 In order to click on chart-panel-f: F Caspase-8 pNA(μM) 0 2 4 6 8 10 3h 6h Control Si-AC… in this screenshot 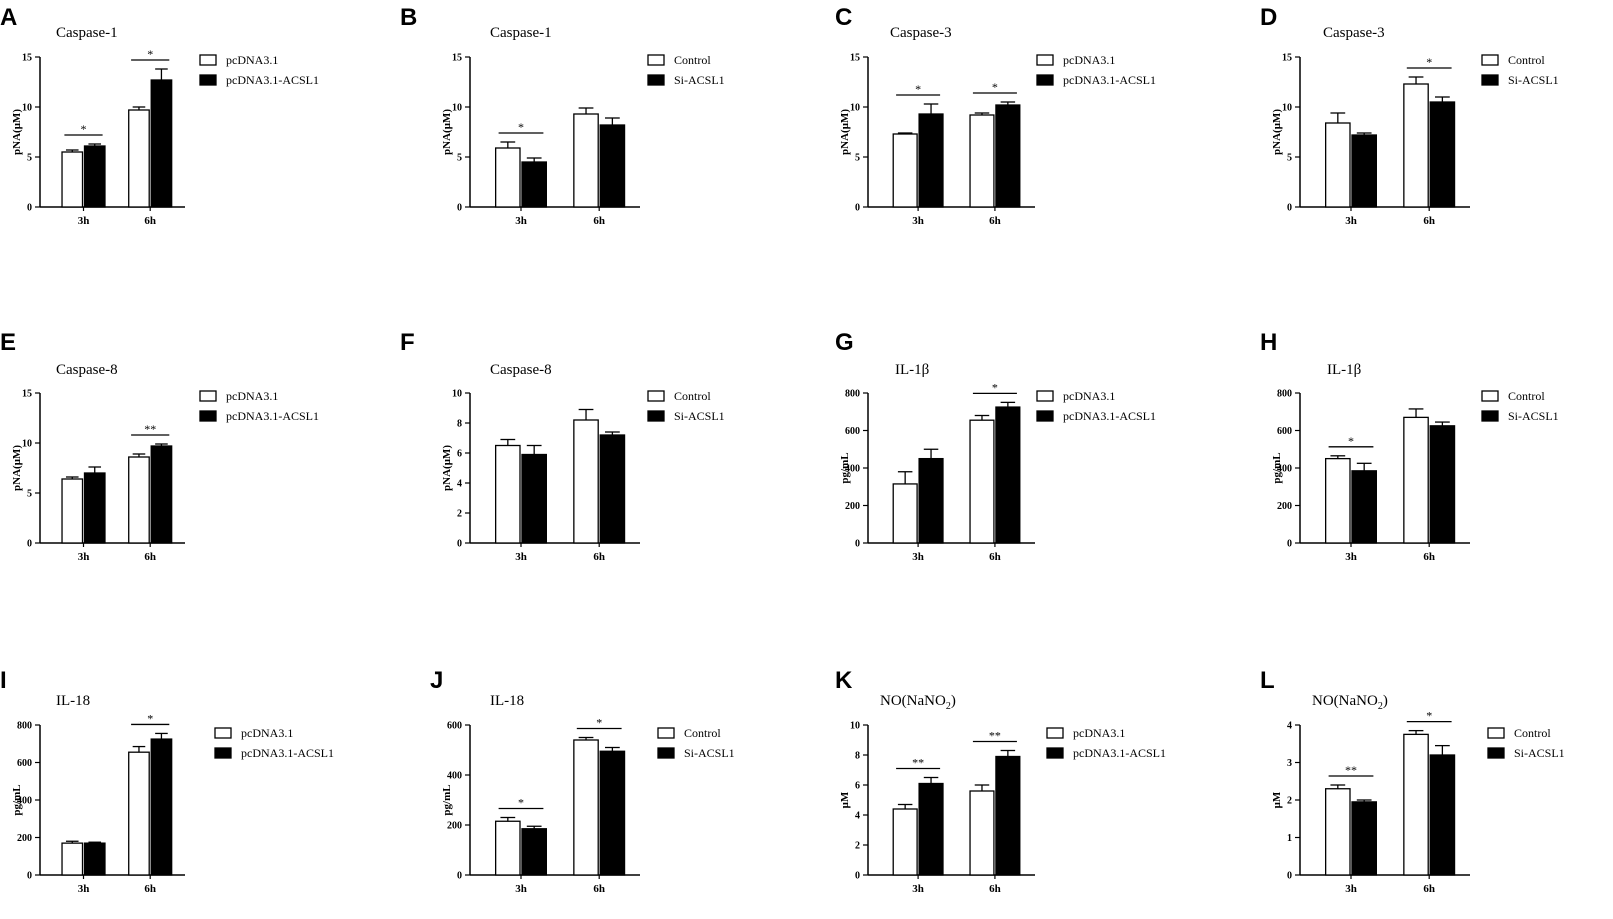, I will do `click(562, 446)`.